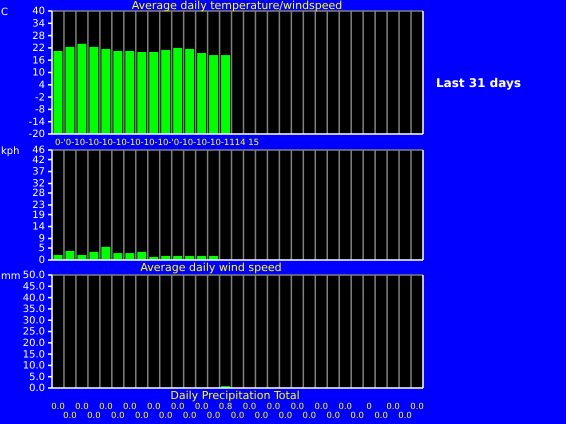  I want to click on y-tick-label: 10, so click(38, 73).